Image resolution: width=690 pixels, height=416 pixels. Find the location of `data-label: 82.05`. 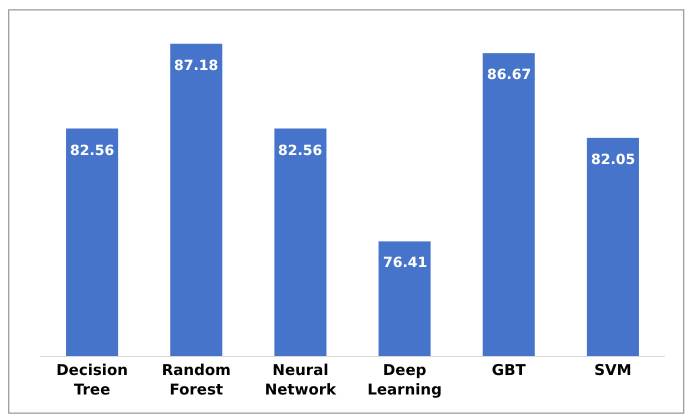

data-label: 82.05 is located at coordinates (613, 160).